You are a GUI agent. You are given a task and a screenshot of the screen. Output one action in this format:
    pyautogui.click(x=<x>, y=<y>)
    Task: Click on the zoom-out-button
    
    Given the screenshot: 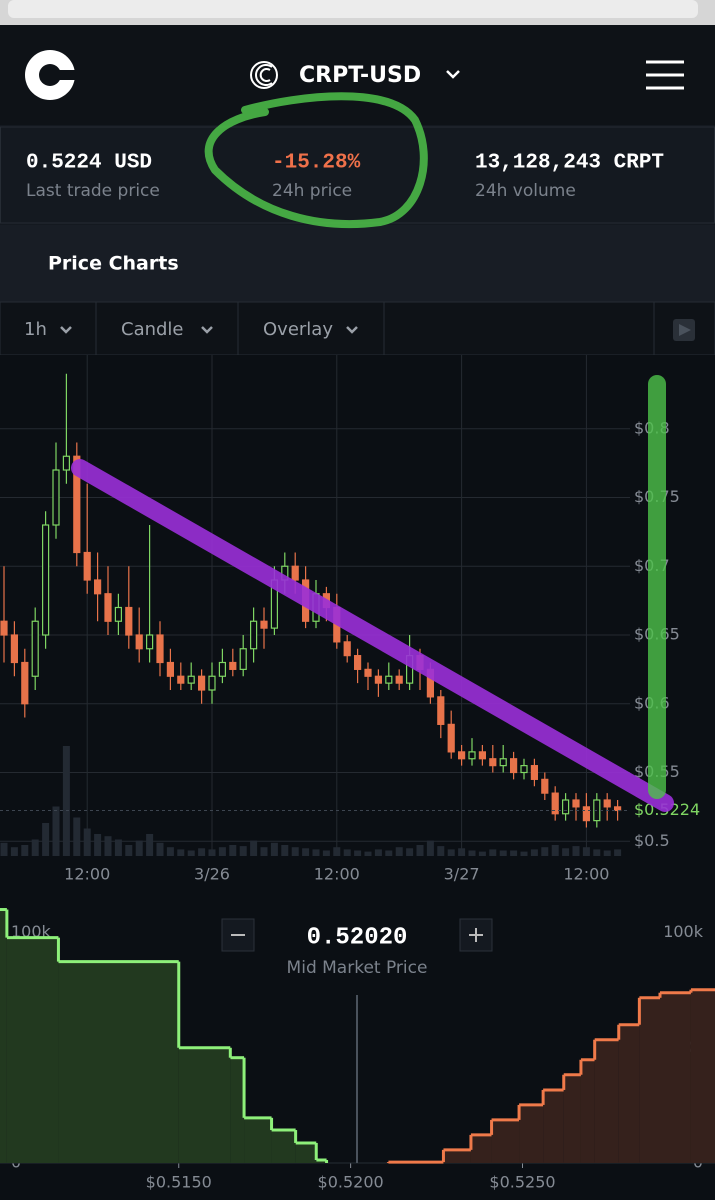 What is the action you would take?
    pyautogui.click(x=238, y=935)
    